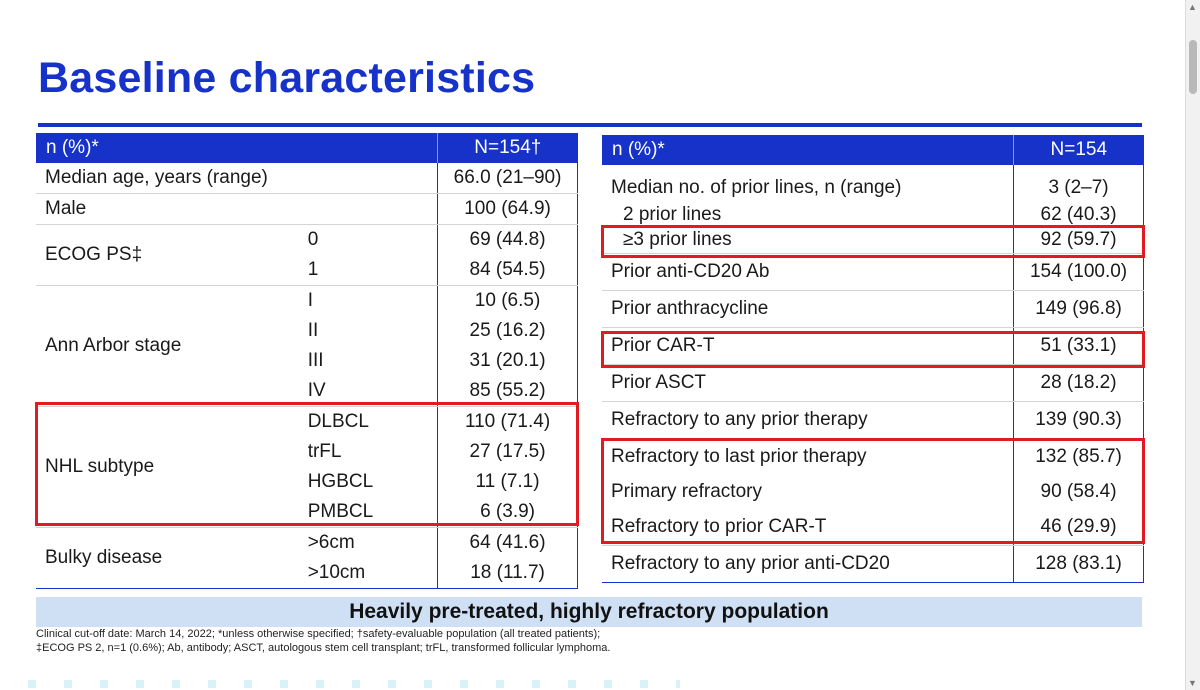 Image resolution: width=1200 pixels, height=690 pixels. I want to click on table-row: trFL 27 (17.5), so click(307, 452).